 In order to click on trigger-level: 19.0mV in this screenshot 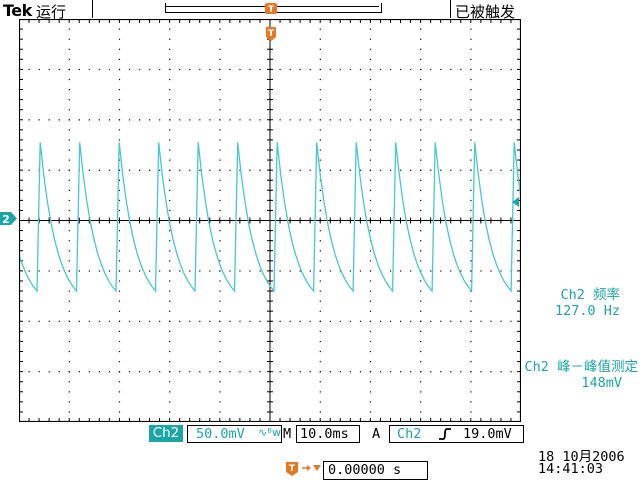, I will do `click(487, 434)`.